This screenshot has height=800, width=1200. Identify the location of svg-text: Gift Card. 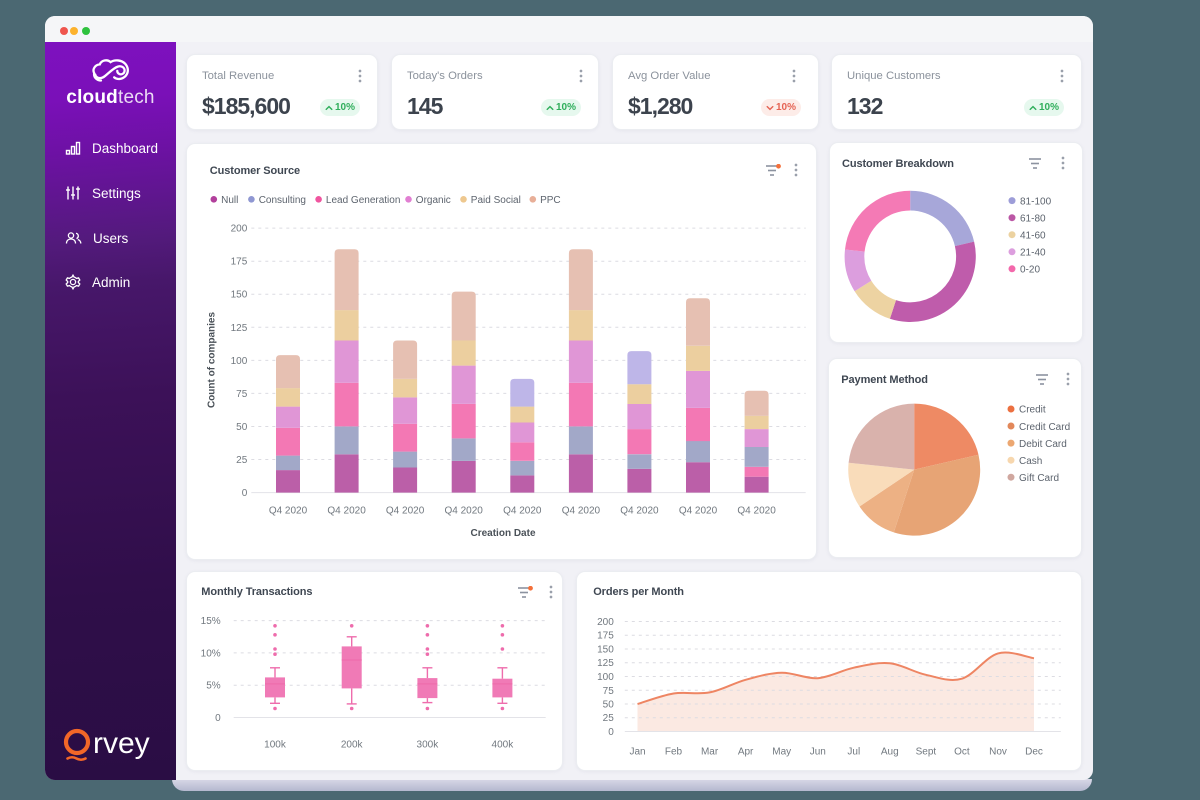
(1039, 478).